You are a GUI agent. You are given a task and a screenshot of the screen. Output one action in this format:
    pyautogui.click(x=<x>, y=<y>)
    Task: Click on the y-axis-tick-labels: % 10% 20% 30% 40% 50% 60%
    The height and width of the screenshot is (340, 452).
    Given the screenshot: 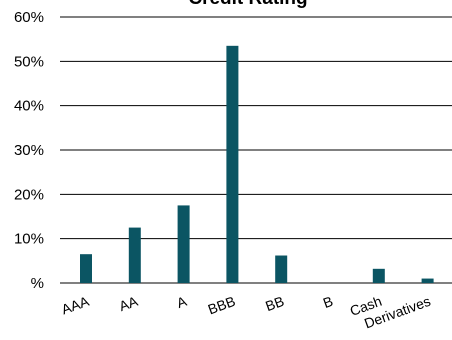 What is the action you would take?
    pyautogui.click(x=29, y=150)
    